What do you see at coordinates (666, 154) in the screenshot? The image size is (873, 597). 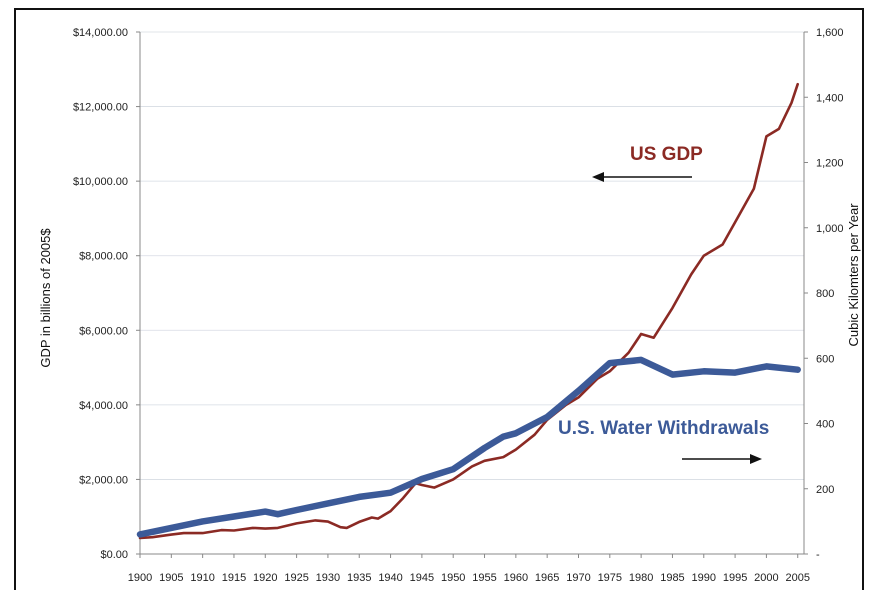 I see `gdp-annotation: US GDP` at bounding box center [666, 154].